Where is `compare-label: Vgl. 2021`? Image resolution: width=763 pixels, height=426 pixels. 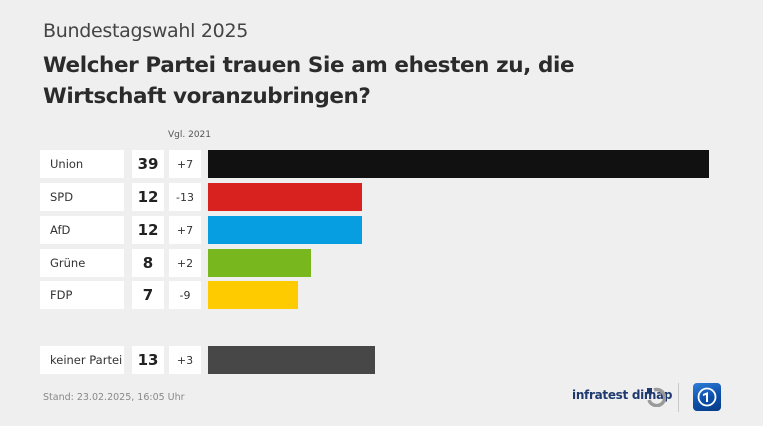 compare-label: Vgl. 2021 is located at coordinates (189, 135).